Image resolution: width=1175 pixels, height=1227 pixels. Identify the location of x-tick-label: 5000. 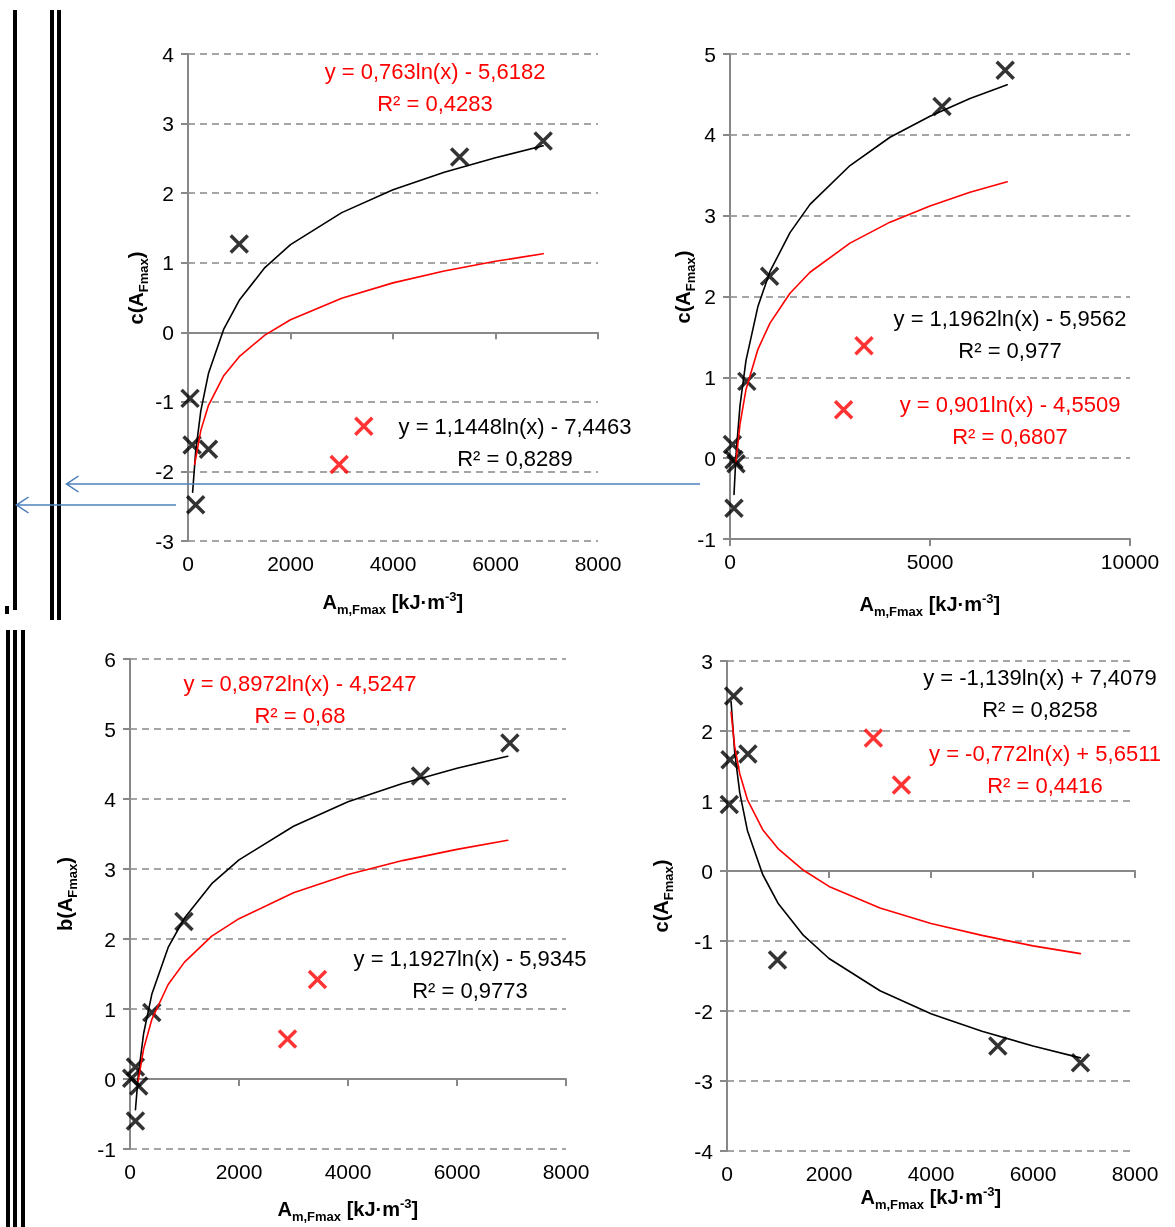
(930, 561).